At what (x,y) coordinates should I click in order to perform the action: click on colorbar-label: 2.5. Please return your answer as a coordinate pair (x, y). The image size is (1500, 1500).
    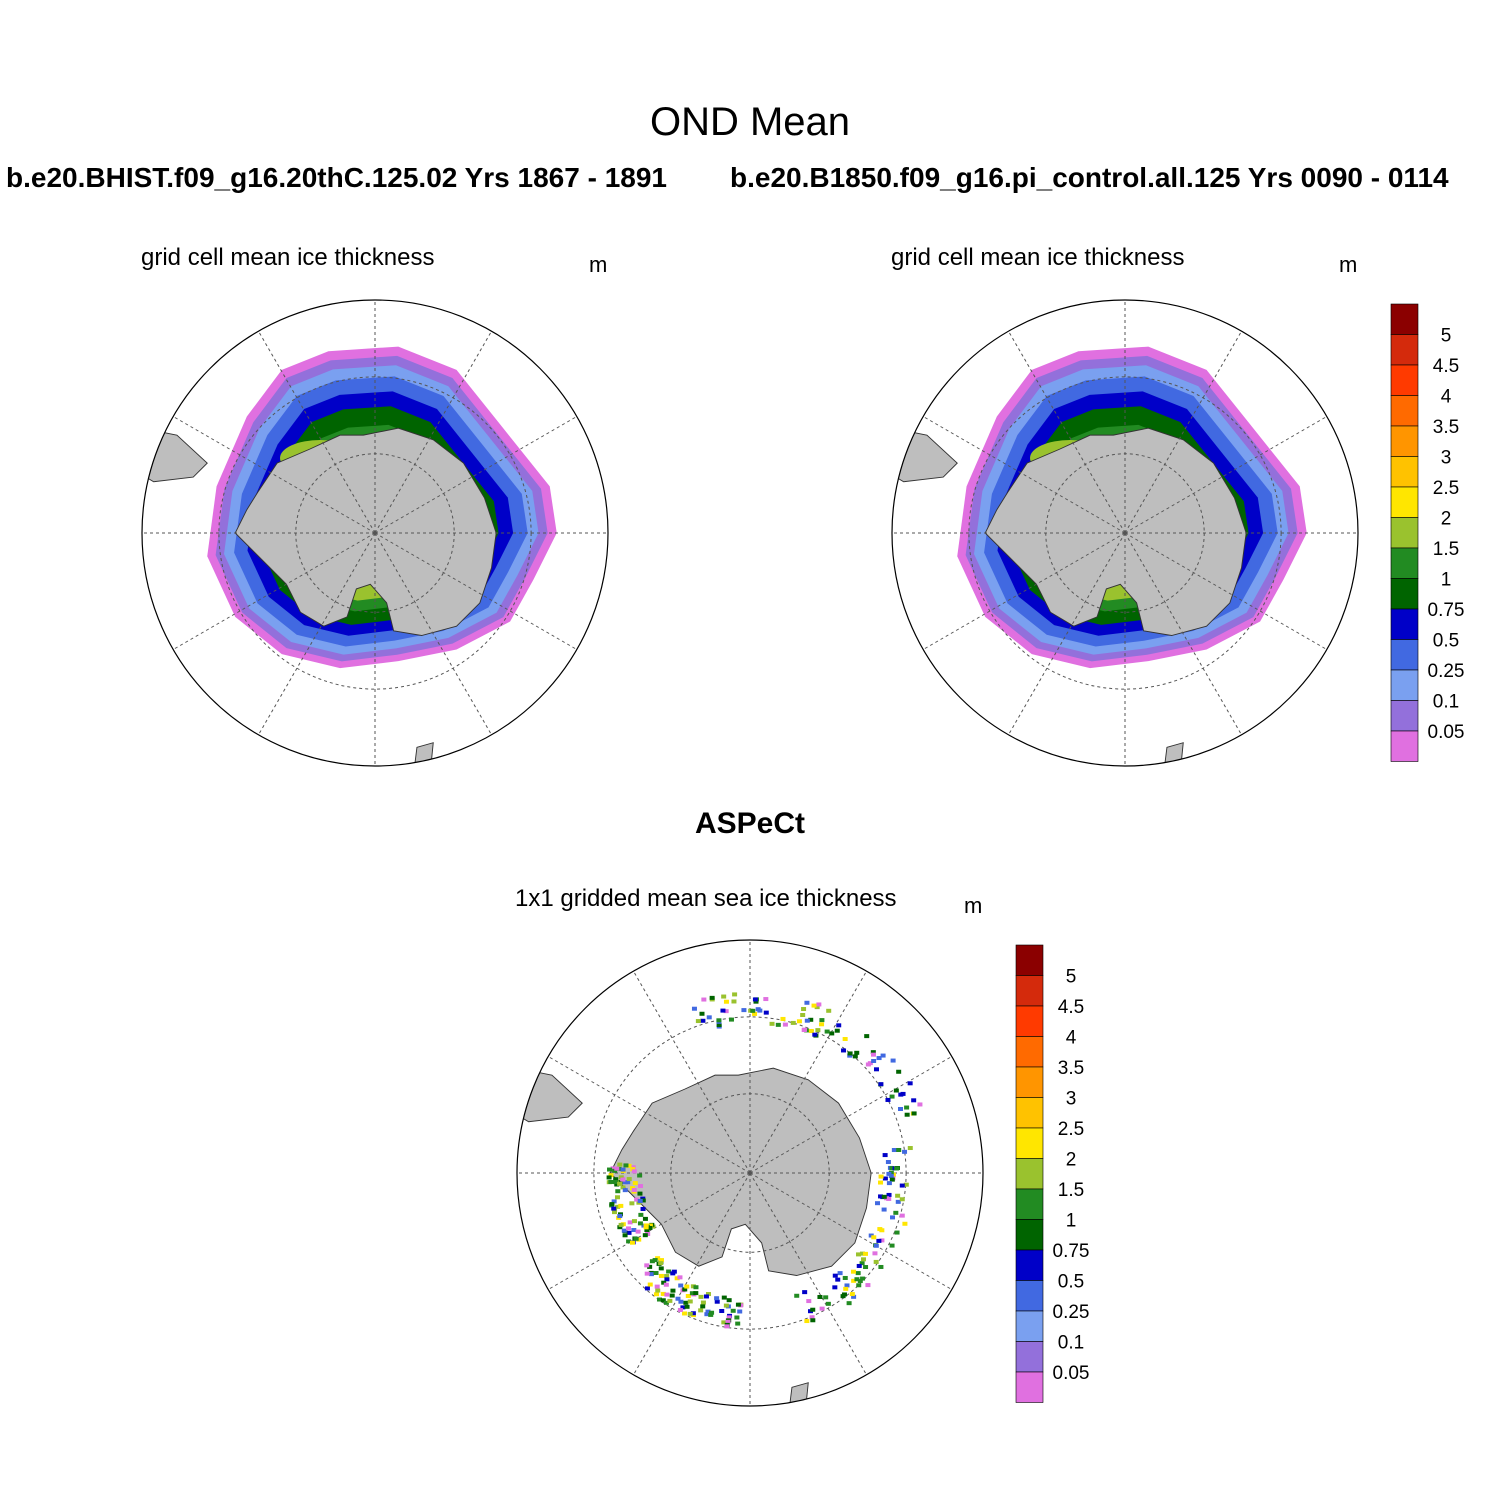
    Looking at the image, I should click on (1446, 488).